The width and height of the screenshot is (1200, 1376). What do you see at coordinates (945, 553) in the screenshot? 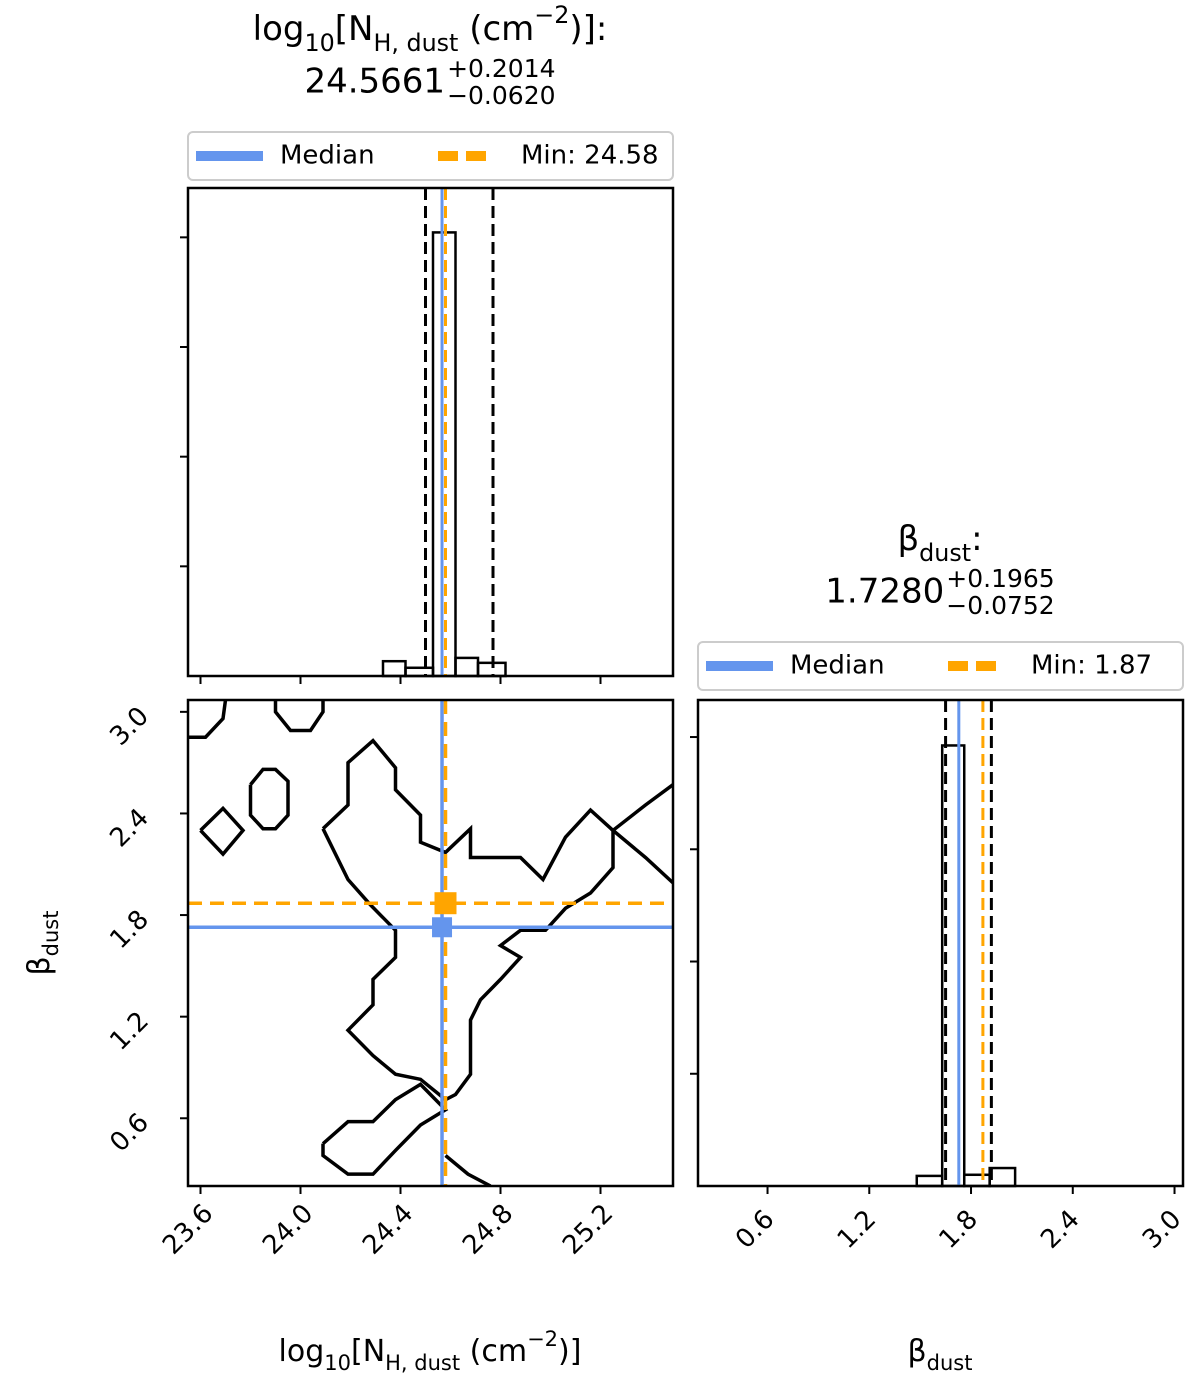
I see `panel-title-part: dust` at bounding box center [945, 553].